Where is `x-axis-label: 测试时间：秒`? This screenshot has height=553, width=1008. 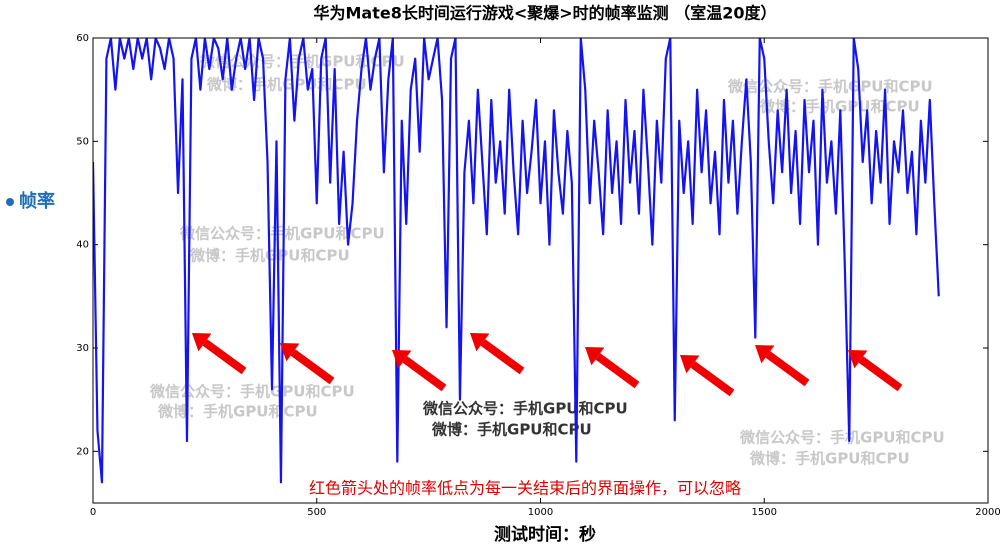
x-axis-label: 测试时间：秒 is located at coordinates (545, 534).